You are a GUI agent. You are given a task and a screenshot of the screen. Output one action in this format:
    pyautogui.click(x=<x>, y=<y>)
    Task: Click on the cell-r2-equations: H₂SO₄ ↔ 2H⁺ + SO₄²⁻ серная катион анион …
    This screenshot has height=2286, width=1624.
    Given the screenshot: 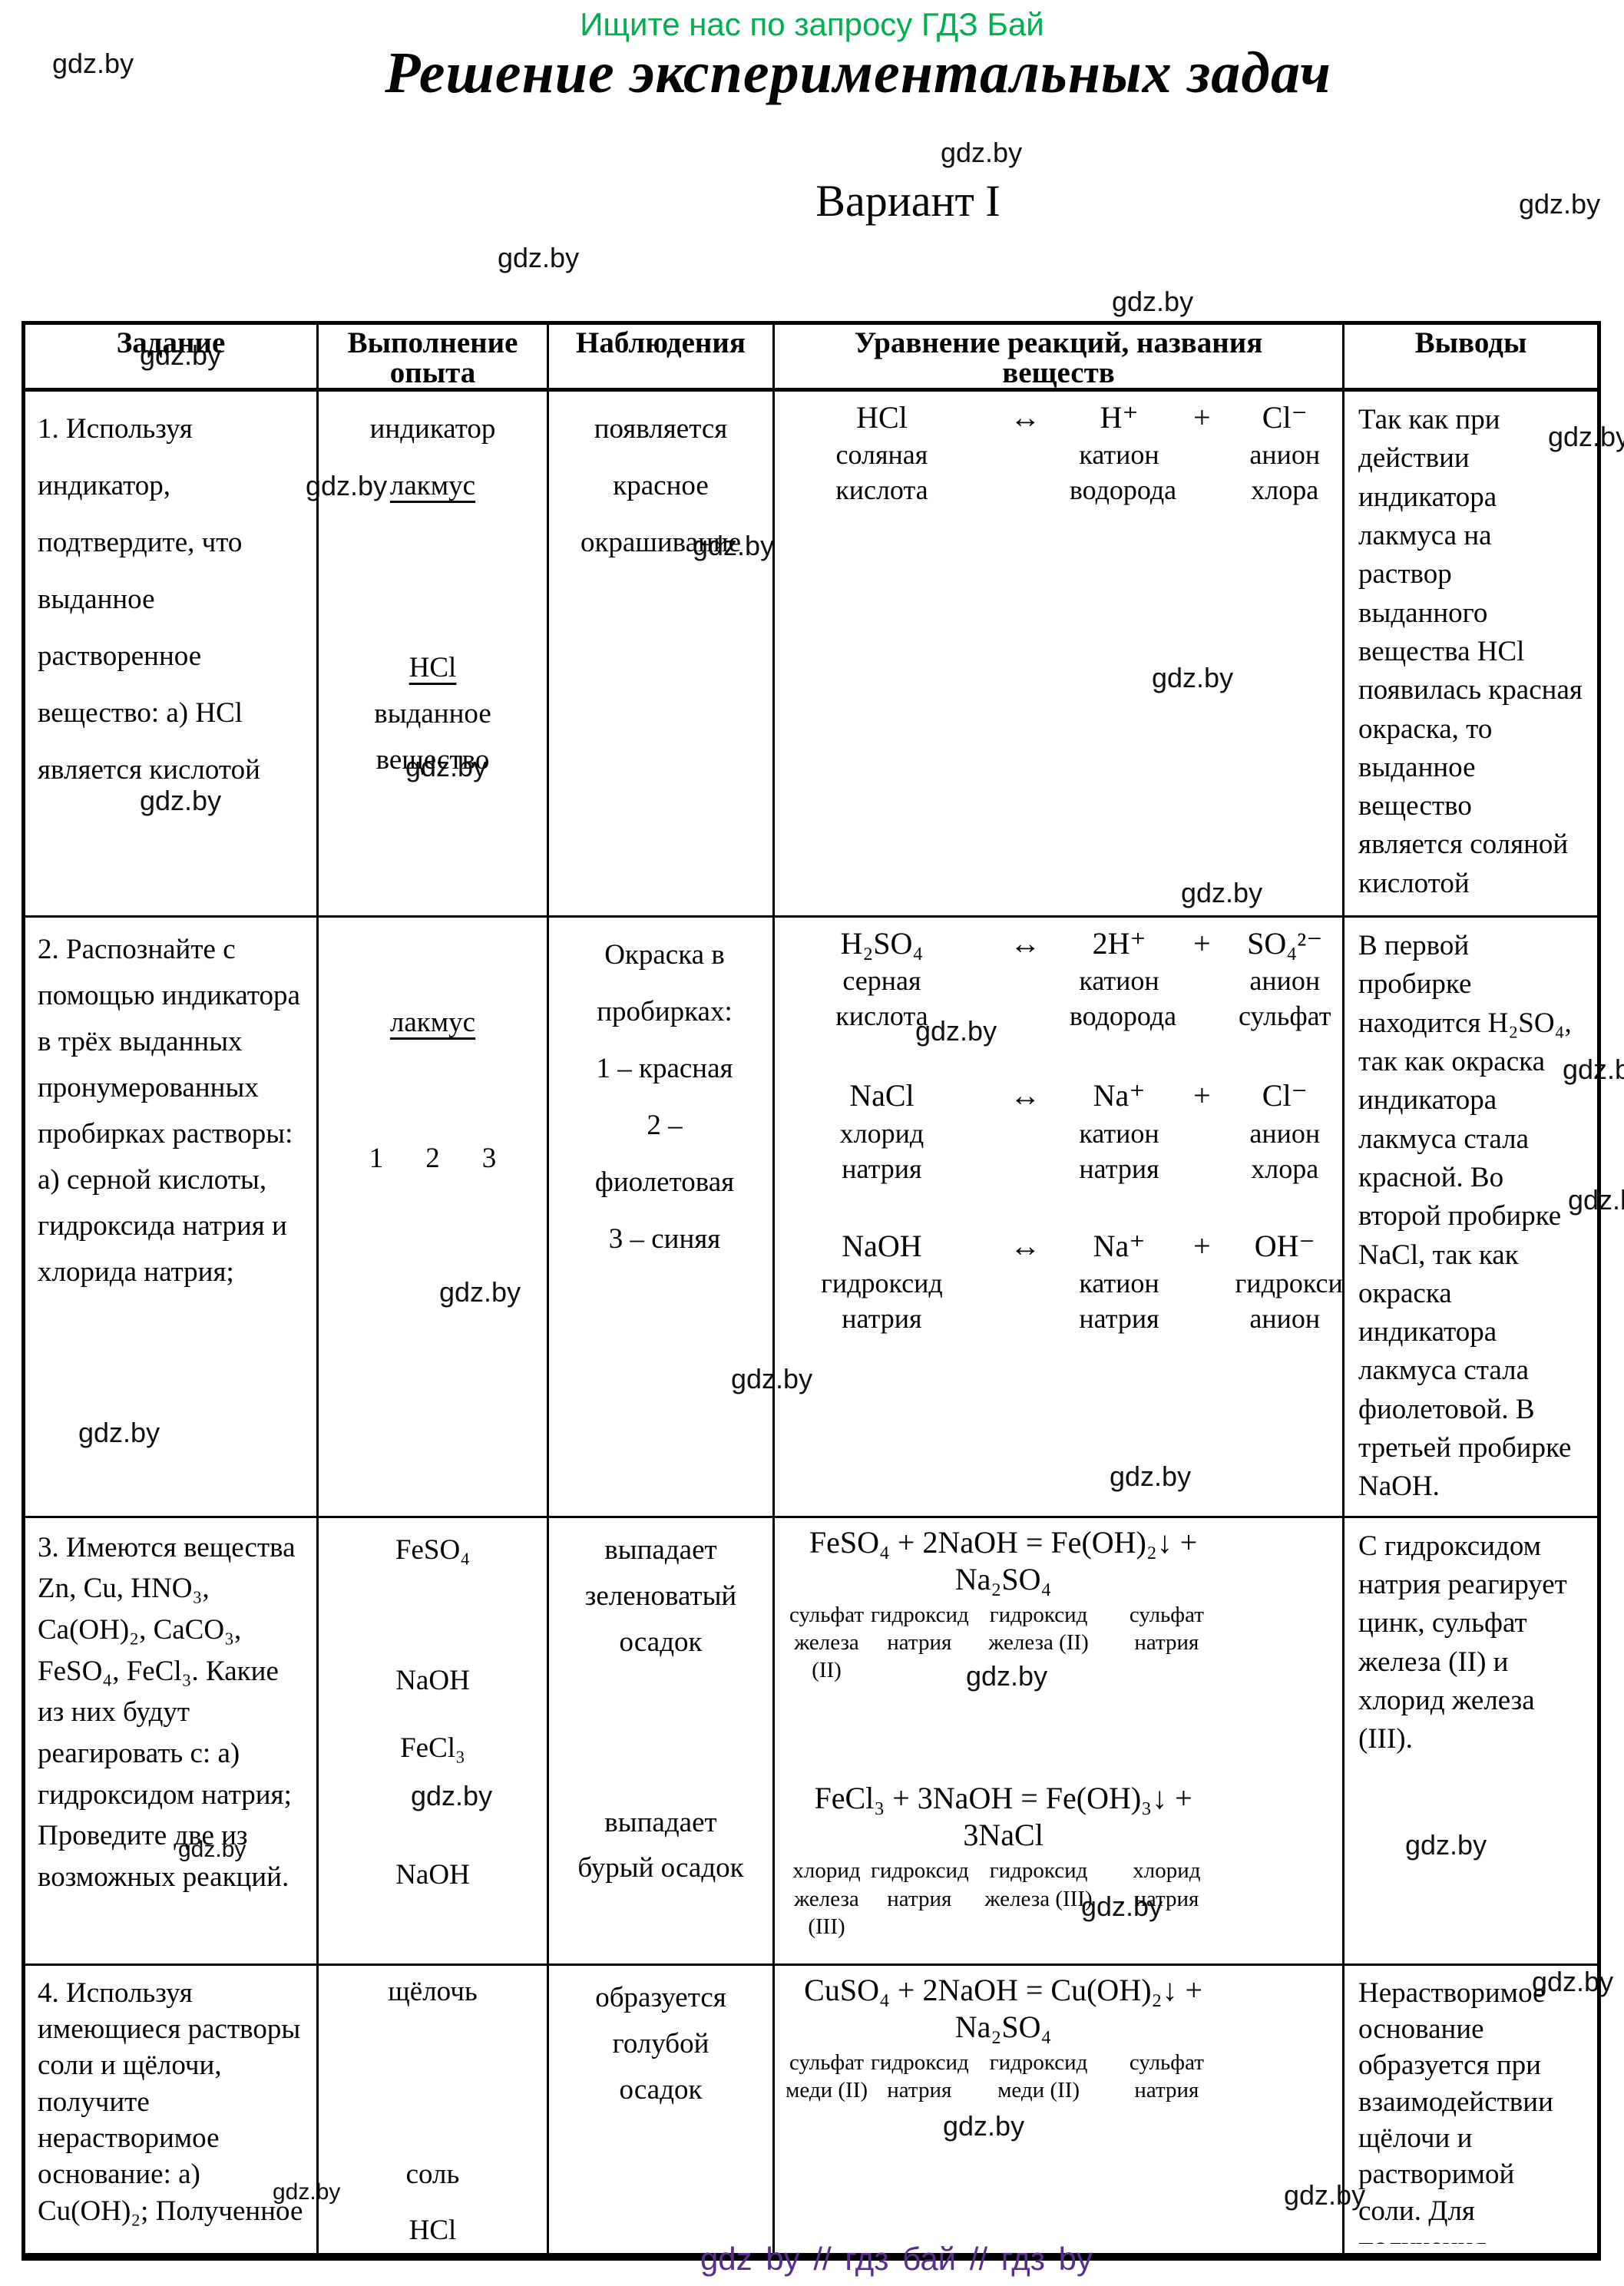 What is the action you would take?
    pyautogui.click(x=1058, y=1216)
    